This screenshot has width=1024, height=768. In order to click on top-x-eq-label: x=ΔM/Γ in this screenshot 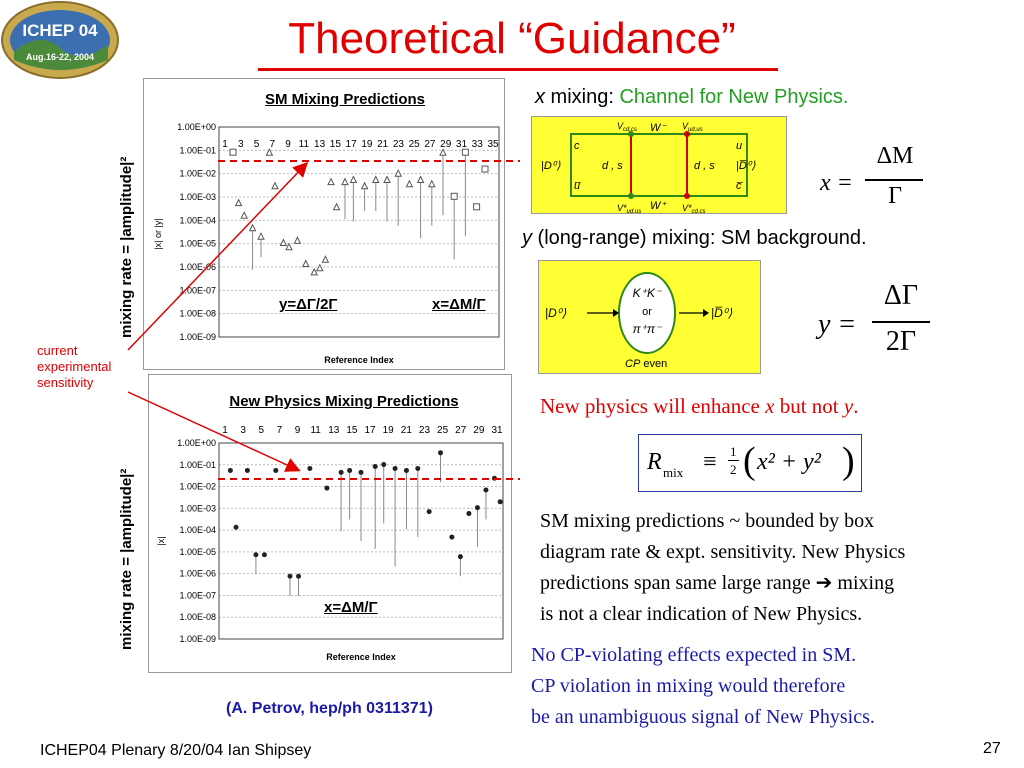, I will do `click(459, 304)`.